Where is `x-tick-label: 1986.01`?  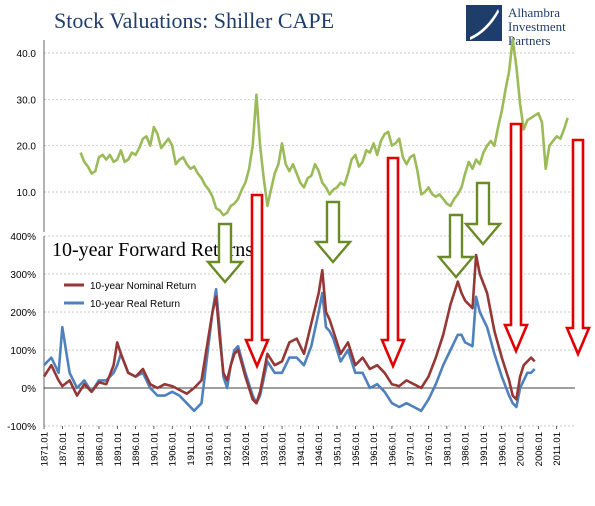
x-tick-label: 1986.01 is located at coordinates (466, 449).